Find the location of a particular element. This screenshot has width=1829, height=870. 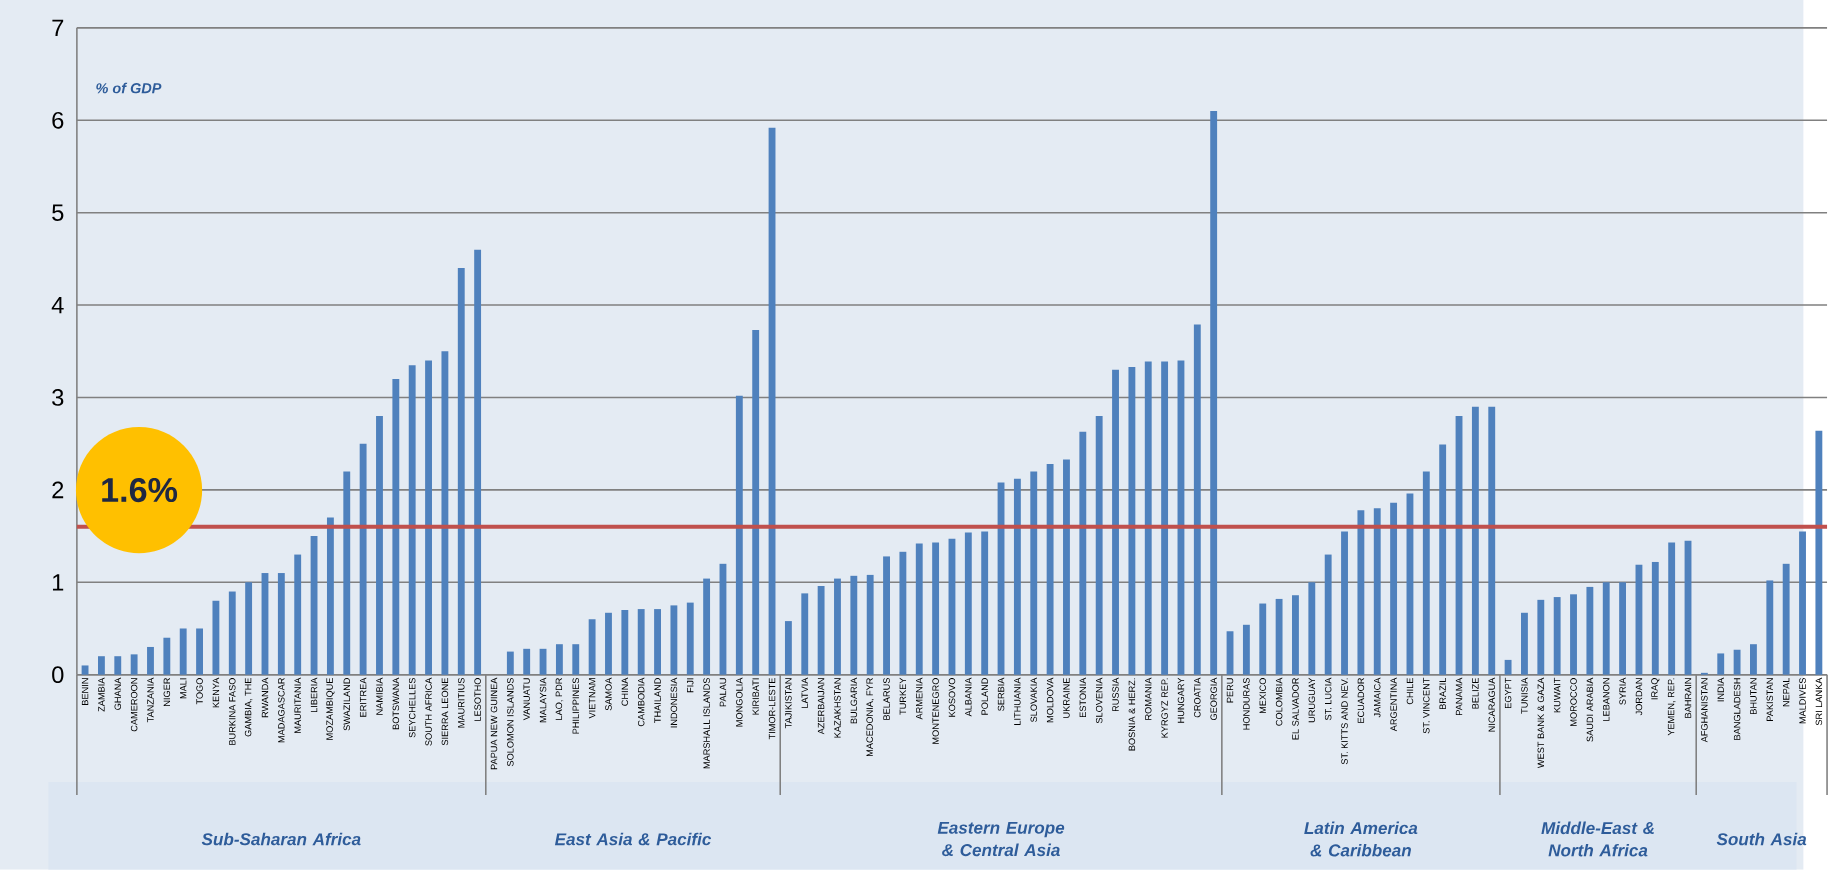

x-tick-label: KUWAIT is located at coordinates (1557, 695).